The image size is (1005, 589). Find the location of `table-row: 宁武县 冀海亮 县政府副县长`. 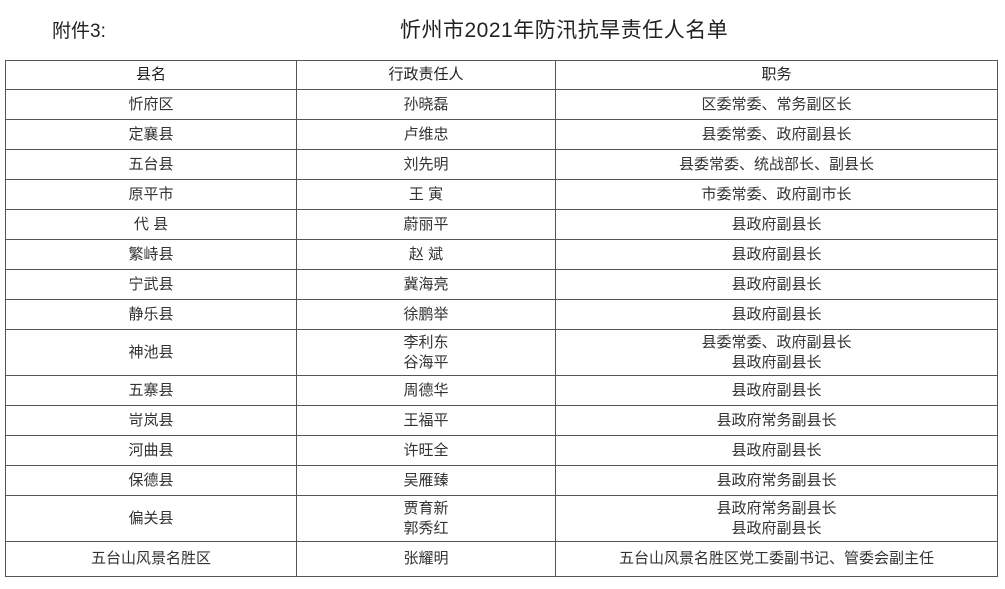

table-row: 宁武县 冀海亮 县政府副县长 is located at coordinates (501, 284).